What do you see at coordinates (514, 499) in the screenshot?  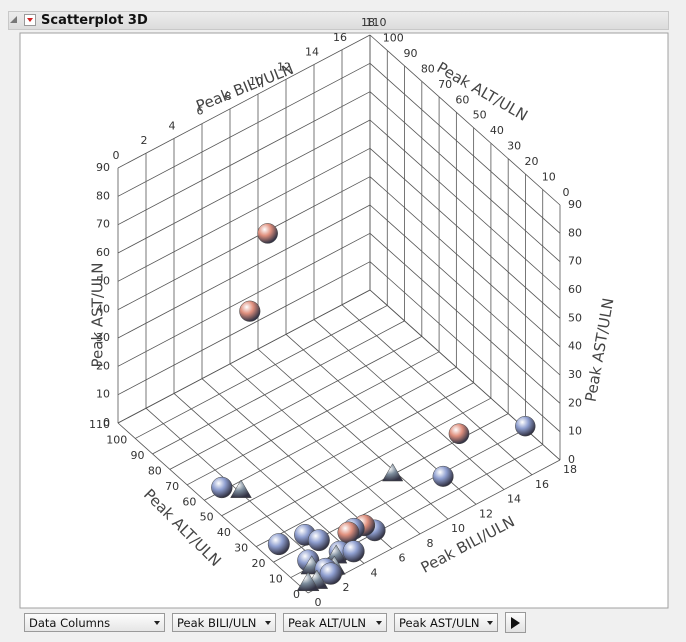 I see `x-tick-label: 14` at bounding box center [514, 499].